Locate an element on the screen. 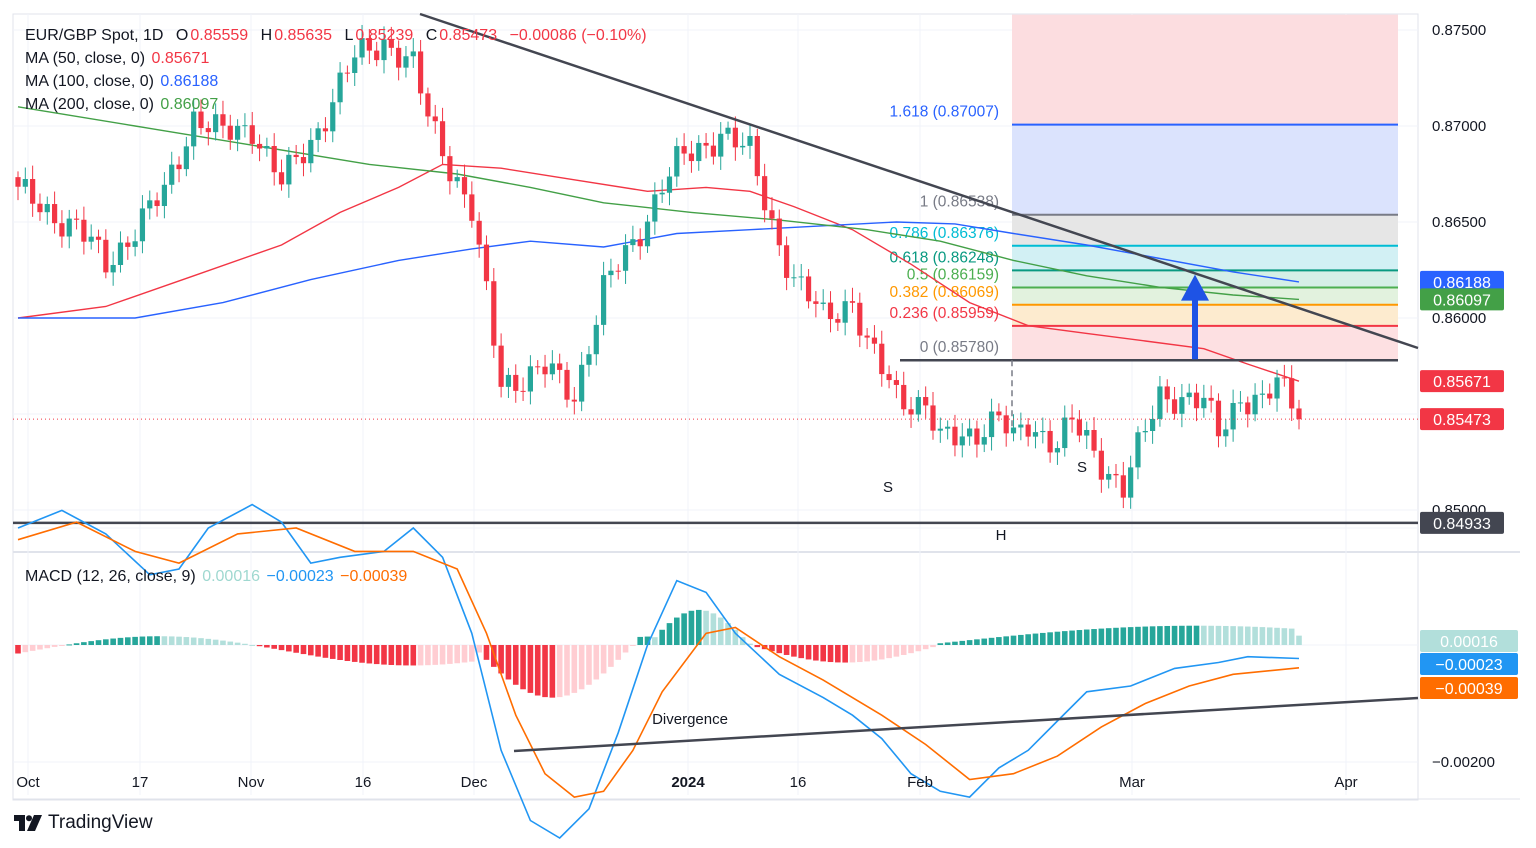  close-label: C is located at coordinates (431, 35).